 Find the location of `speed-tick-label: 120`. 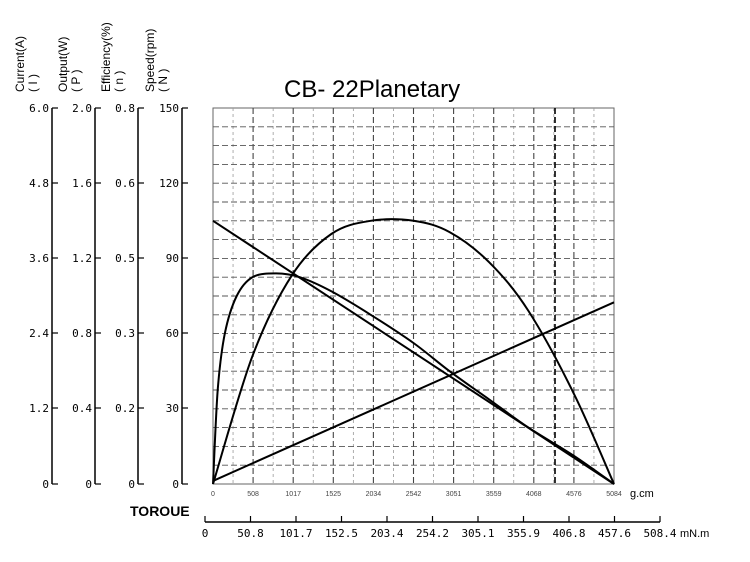

speed-tick-label: 120 is located at coordinates (169, 183).